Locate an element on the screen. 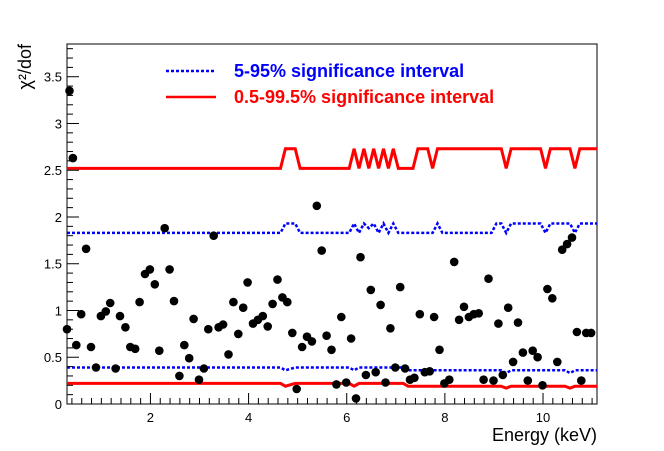 This screenshot has width=664, height=451. y-tick-label: 2 is located at coordinates (58, 217).